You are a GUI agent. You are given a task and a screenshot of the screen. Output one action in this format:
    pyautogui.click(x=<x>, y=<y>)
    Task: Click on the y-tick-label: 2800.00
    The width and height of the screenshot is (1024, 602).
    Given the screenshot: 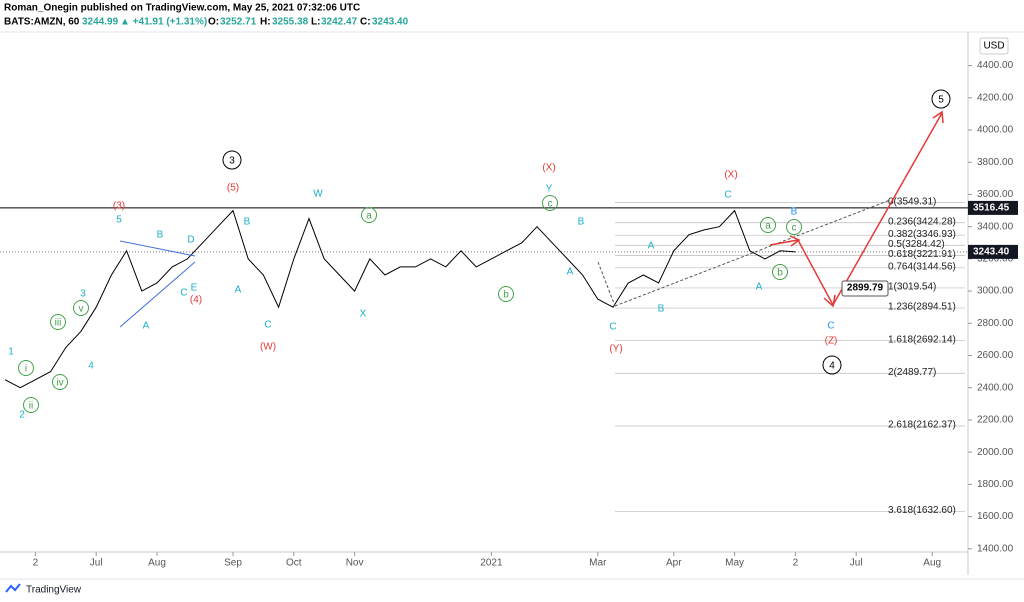 What is the action you would take?
    pyautogui.click(x=995, y=323)
    